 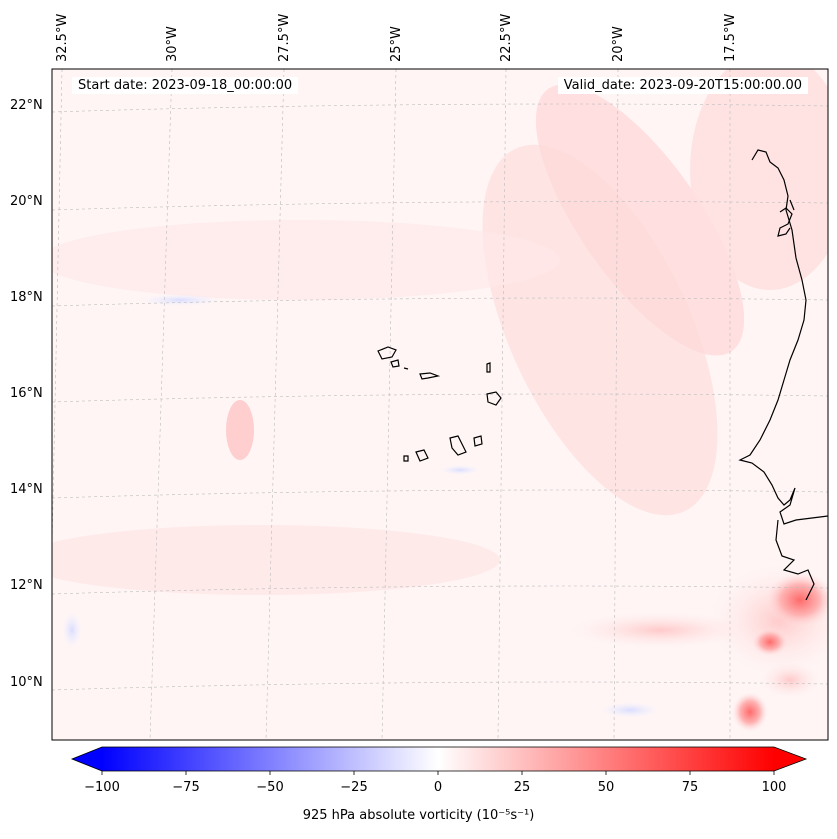 What do you see at coordinates (26, 682) in the screenshot?
I see `lat-label: 10°N` at bounding box center [26, 682].